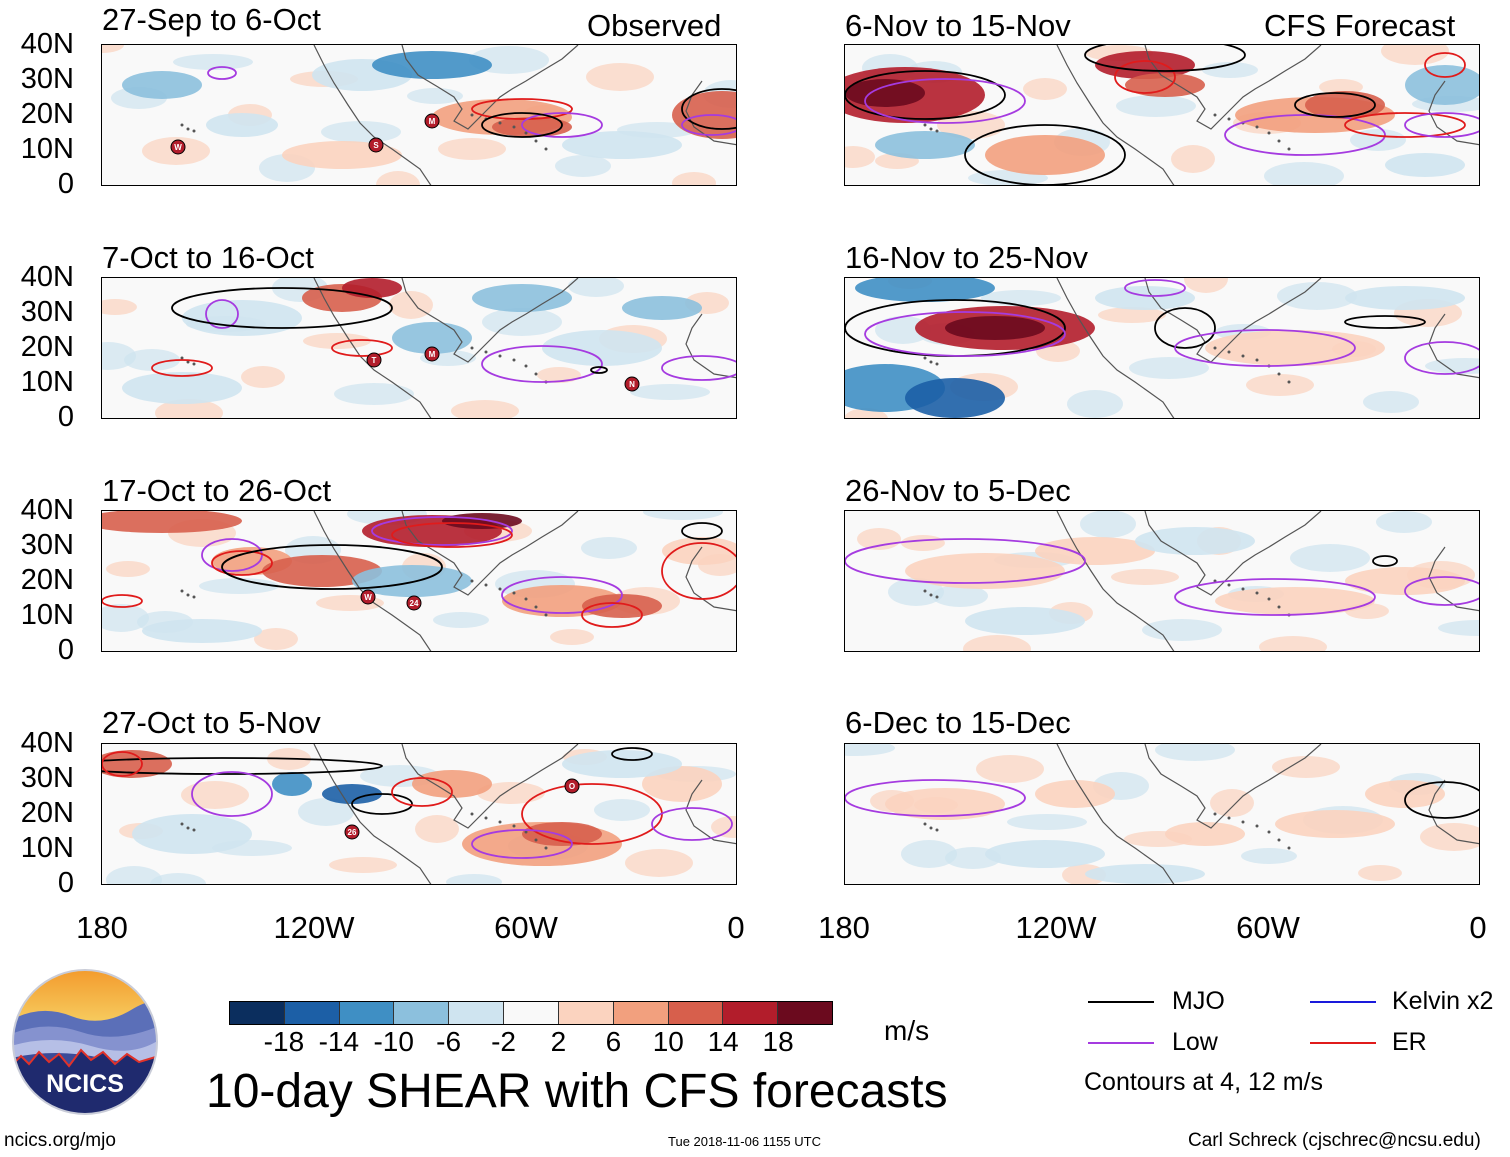  Describe the element at coordinates (419, 115) in the screenshot. I see `map-panel-1: W S M` at that location.